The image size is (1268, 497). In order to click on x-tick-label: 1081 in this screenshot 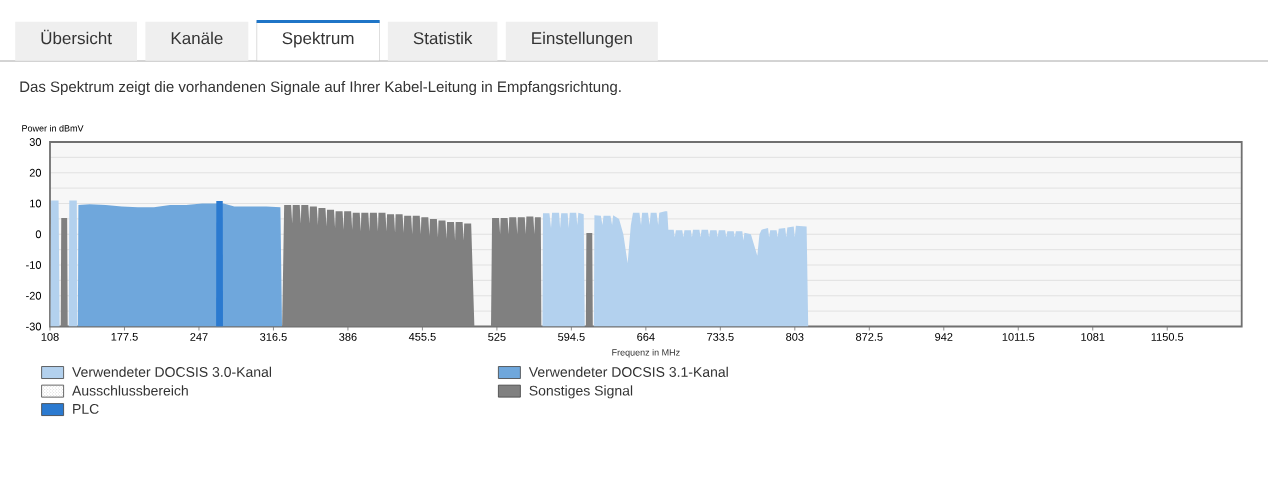, I will do `click(1093, 337)`.